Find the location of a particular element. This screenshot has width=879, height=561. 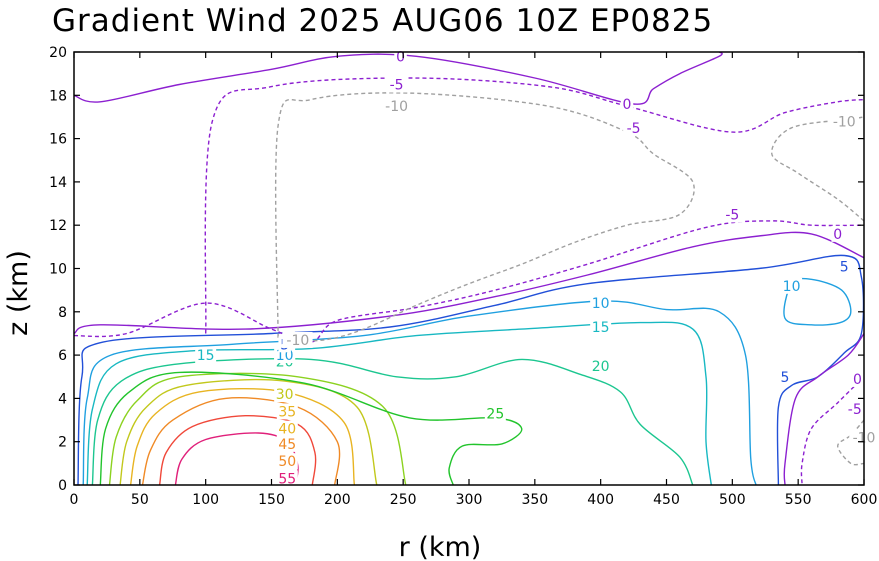

contour-label-2: 30 is located at coordinates (285, 395).